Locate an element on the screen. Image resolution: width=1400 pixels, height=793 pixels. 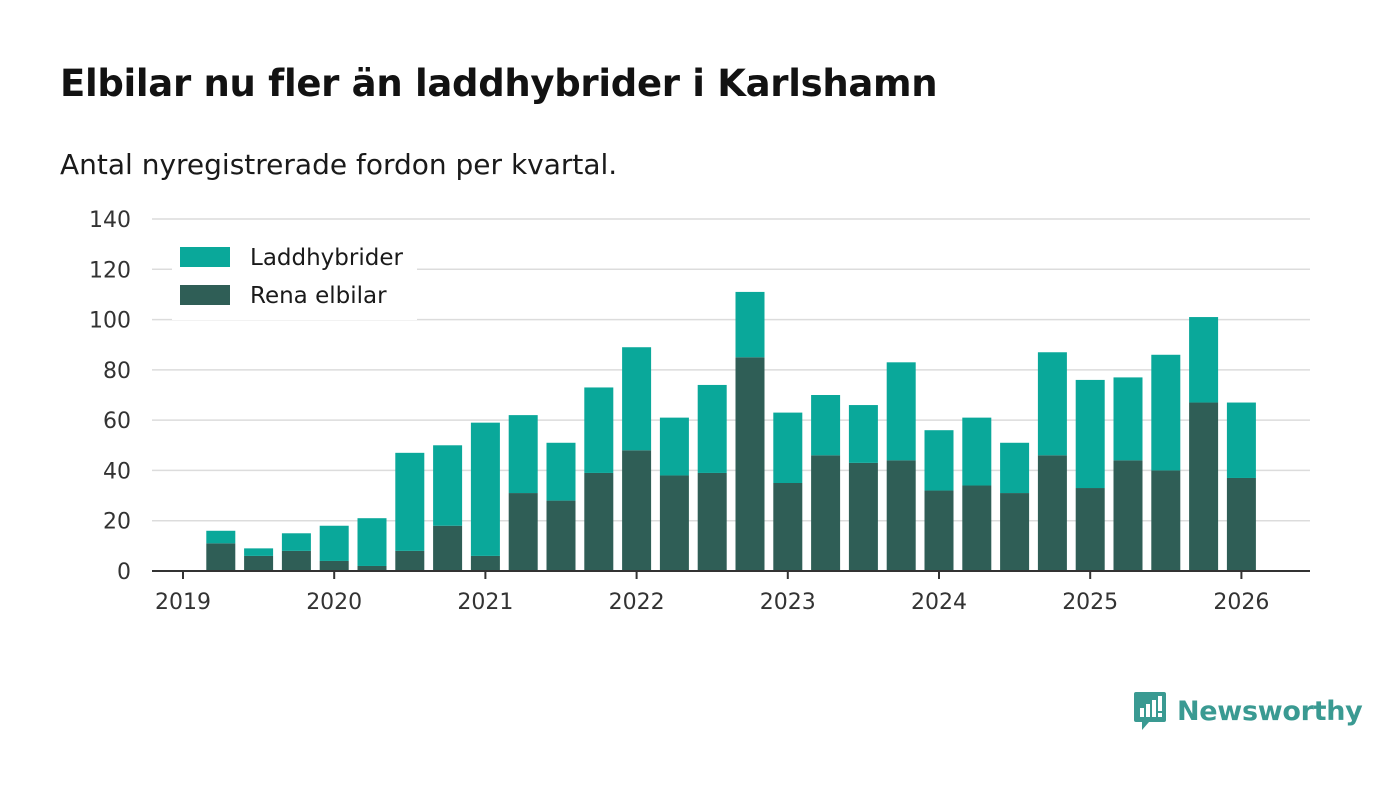
newsworthy-wordmark: Newsworthy is located at coordinates (1270, 711).